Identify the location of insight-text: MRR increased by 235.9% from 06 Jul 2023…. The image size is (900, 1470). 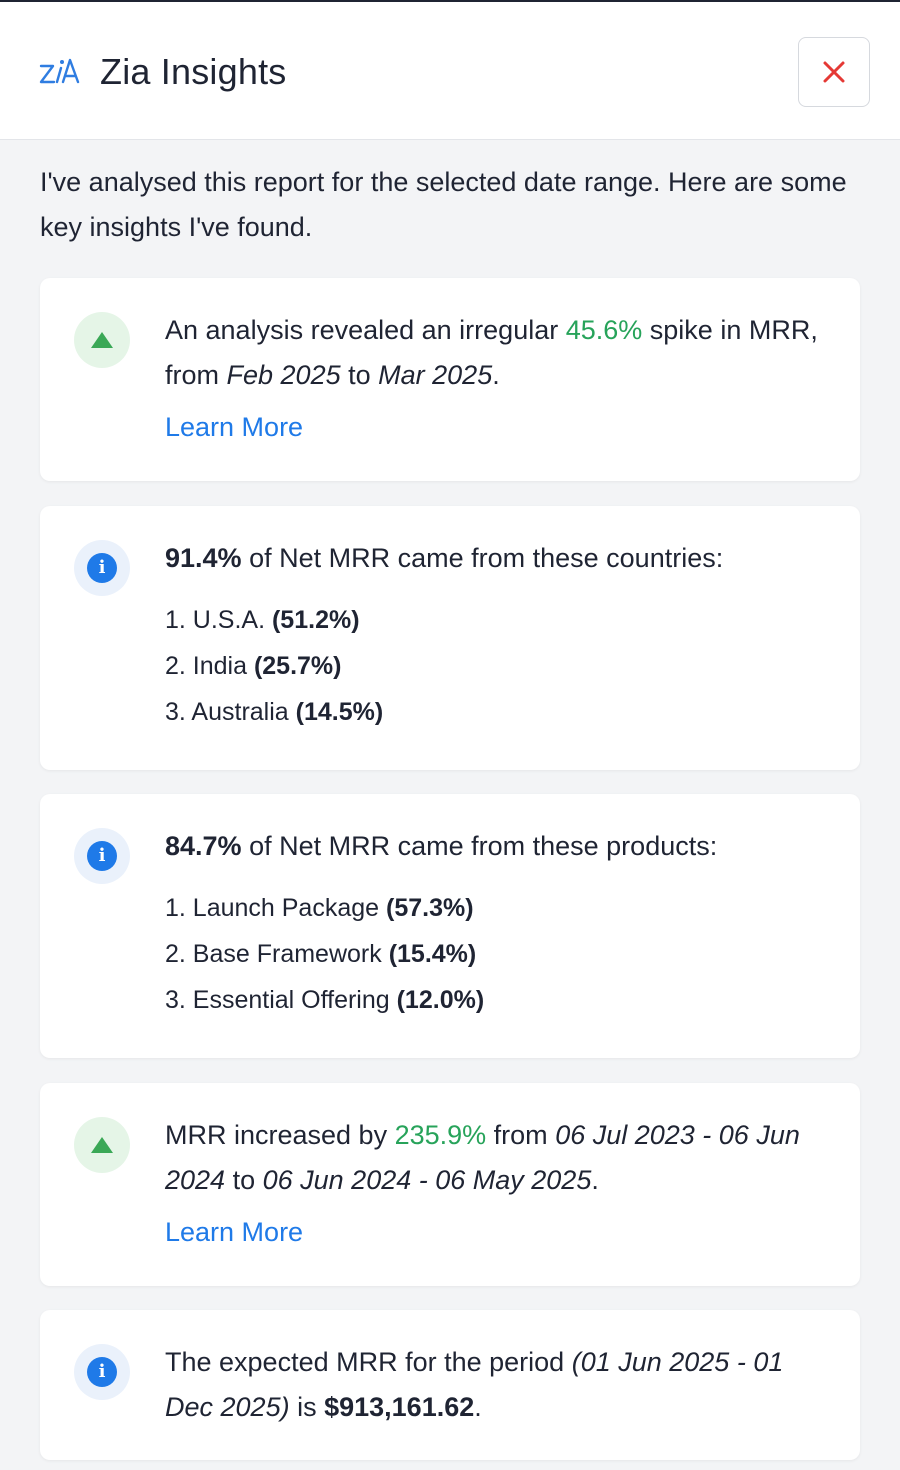
(482, 1157).